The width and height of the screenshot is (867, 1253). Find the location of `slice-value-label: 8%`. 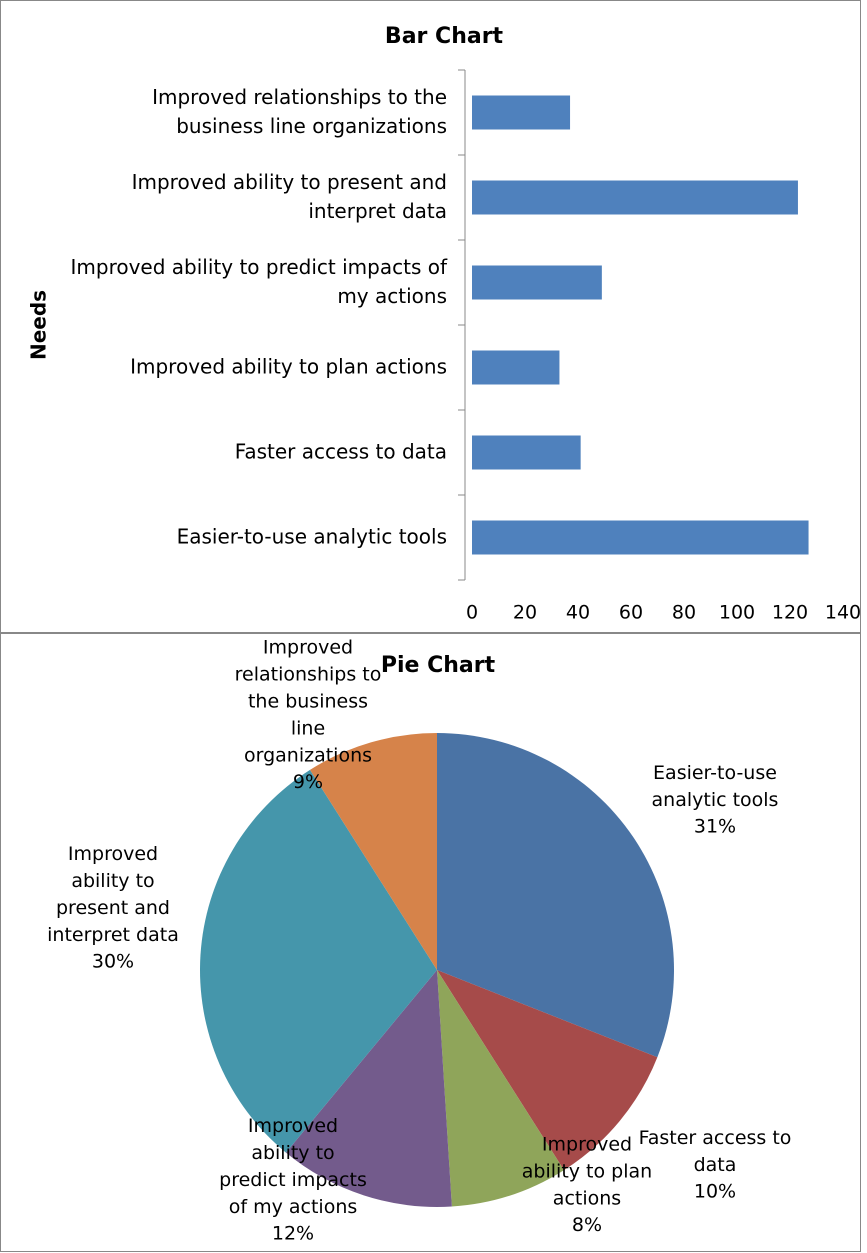

slice-value-label: 8% is located at coordinates (587, 1225).